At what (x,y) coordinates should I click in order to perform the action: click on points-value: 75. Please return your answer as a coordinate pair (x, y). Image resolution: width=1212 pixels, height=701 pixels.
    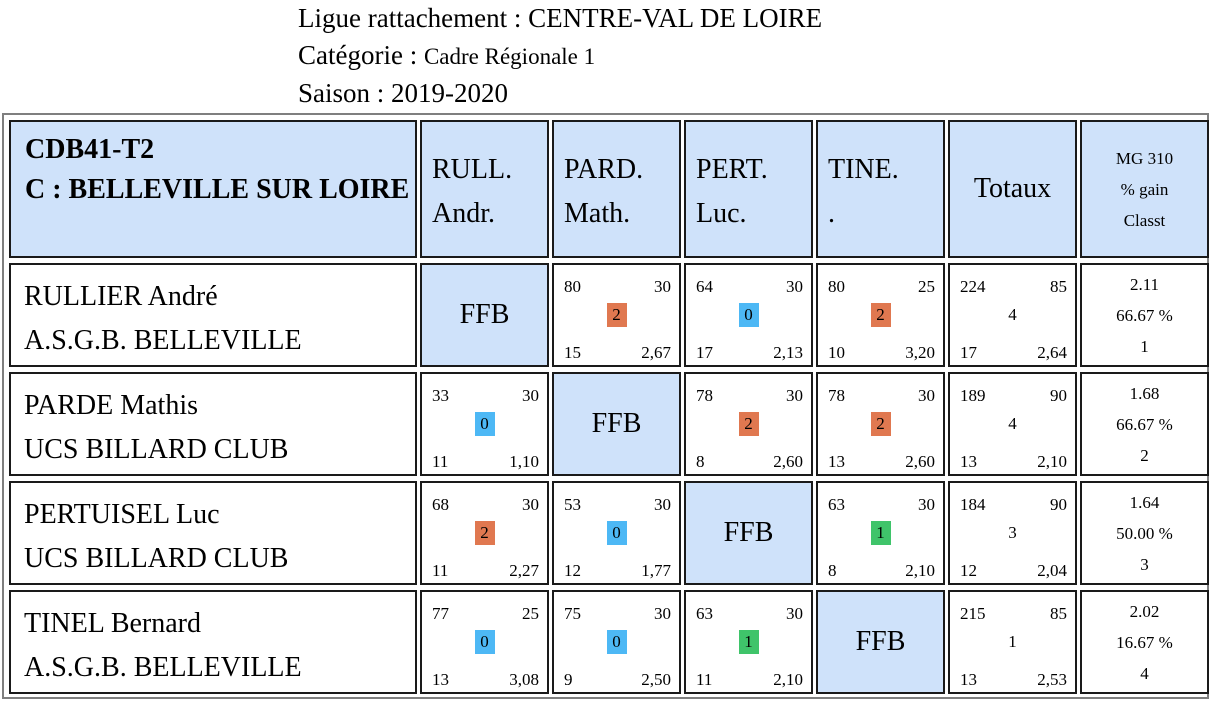
    Looking at the image, I should click on (572, 613).